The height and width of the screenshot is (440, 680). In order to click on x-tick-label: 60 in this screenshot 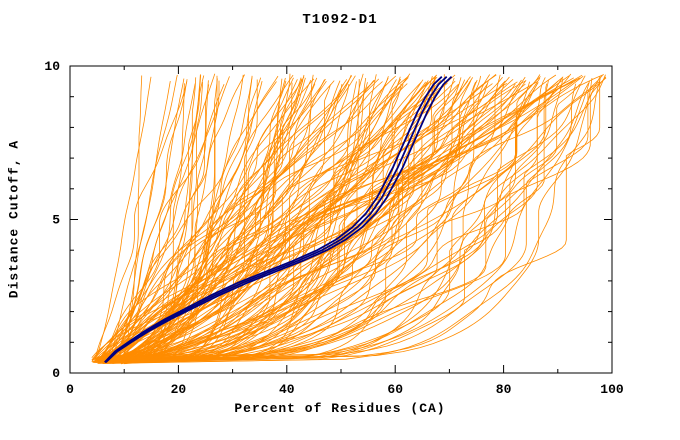, I will do `click(395, 389)`.